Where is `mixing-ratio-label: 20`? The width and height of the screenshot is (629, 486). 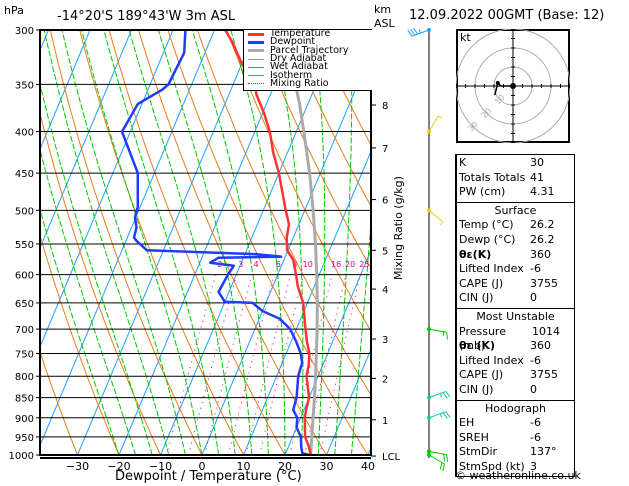 mixing-ratio-label: 20 is located at coordinates (350, 264).